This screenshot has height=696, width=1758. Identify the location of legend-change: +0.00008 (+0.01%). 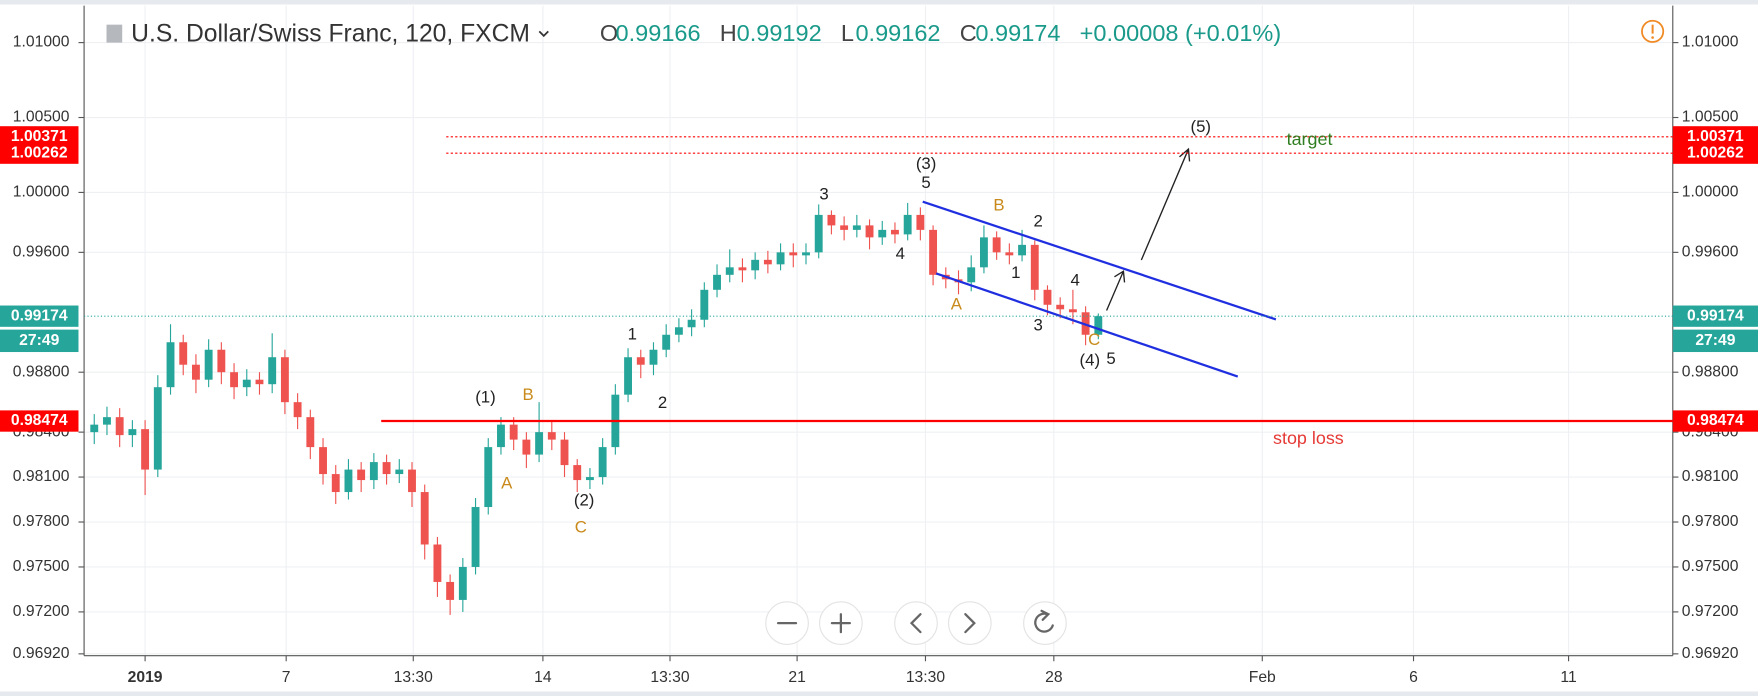
(1181, 33).